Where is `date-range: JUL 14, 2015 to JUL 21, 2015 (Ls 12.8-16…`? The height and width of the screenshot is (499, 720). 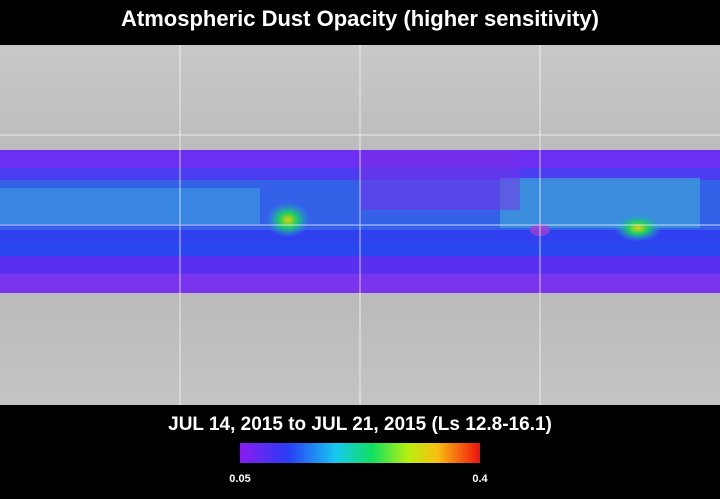 date-range: JUL 14, 2015 to JUL 21, 2015 (Ls 12.8-16… is located at coordinates (360, 424).